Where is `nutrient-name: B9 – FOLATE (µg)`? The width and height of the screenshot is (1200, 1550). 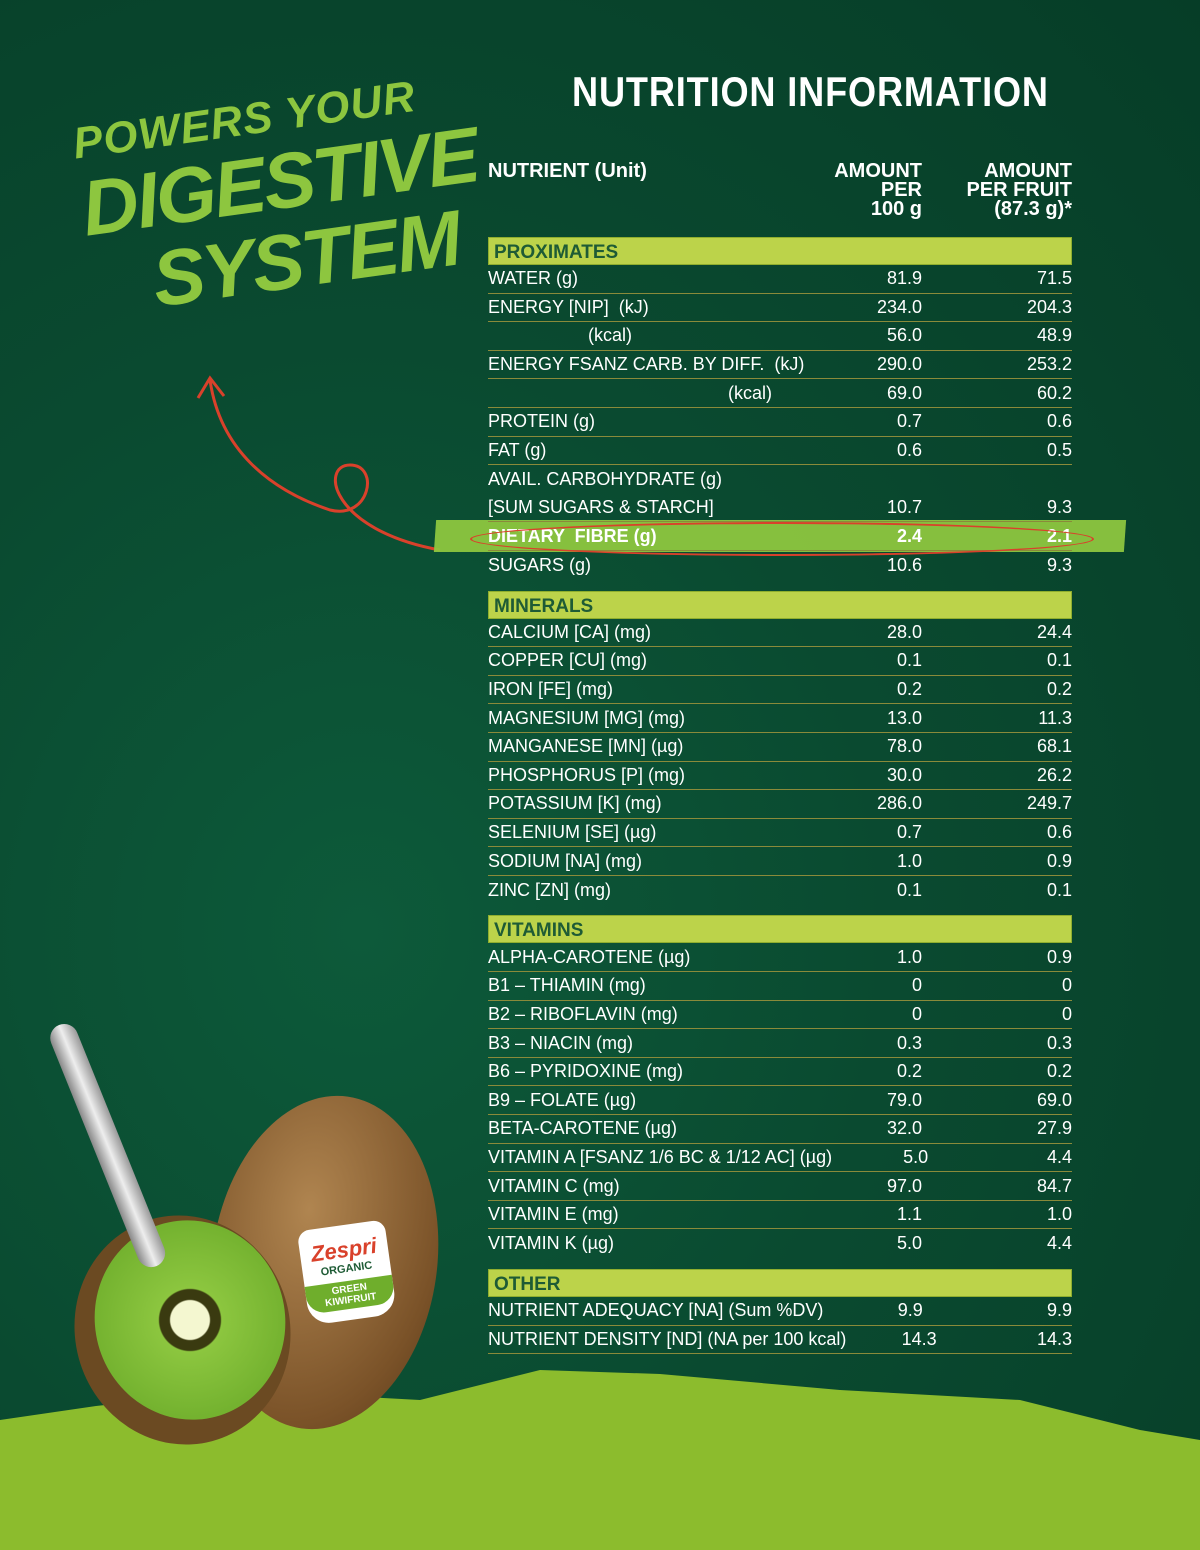 nutrient-name: B9 – FOLATE (µg) is located at coordinates (562, 1099).